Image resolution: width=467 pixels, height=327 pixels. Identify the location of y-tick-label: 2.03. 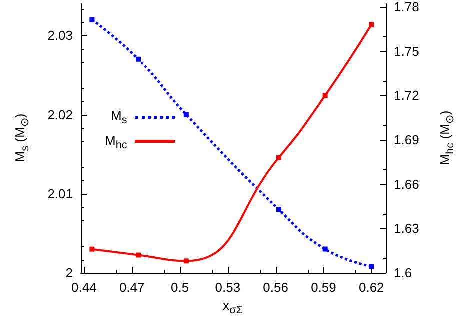
(60, 36).